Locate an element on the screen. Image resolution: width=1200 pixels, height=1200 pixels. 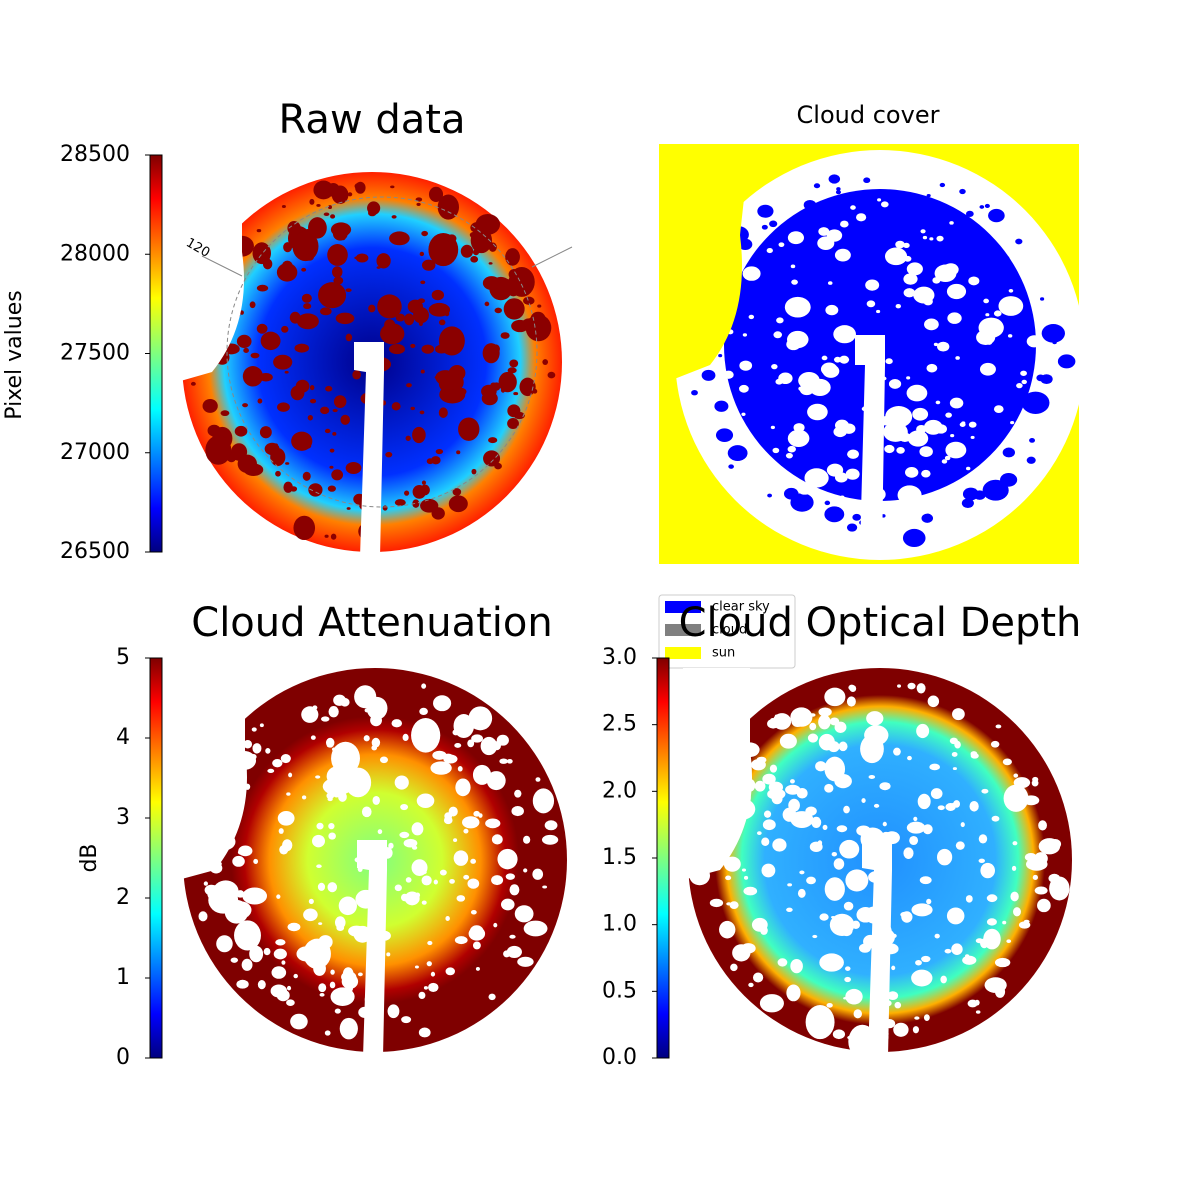
colorbar-tick-label: 0.5 is located at coordinates (619, 990).